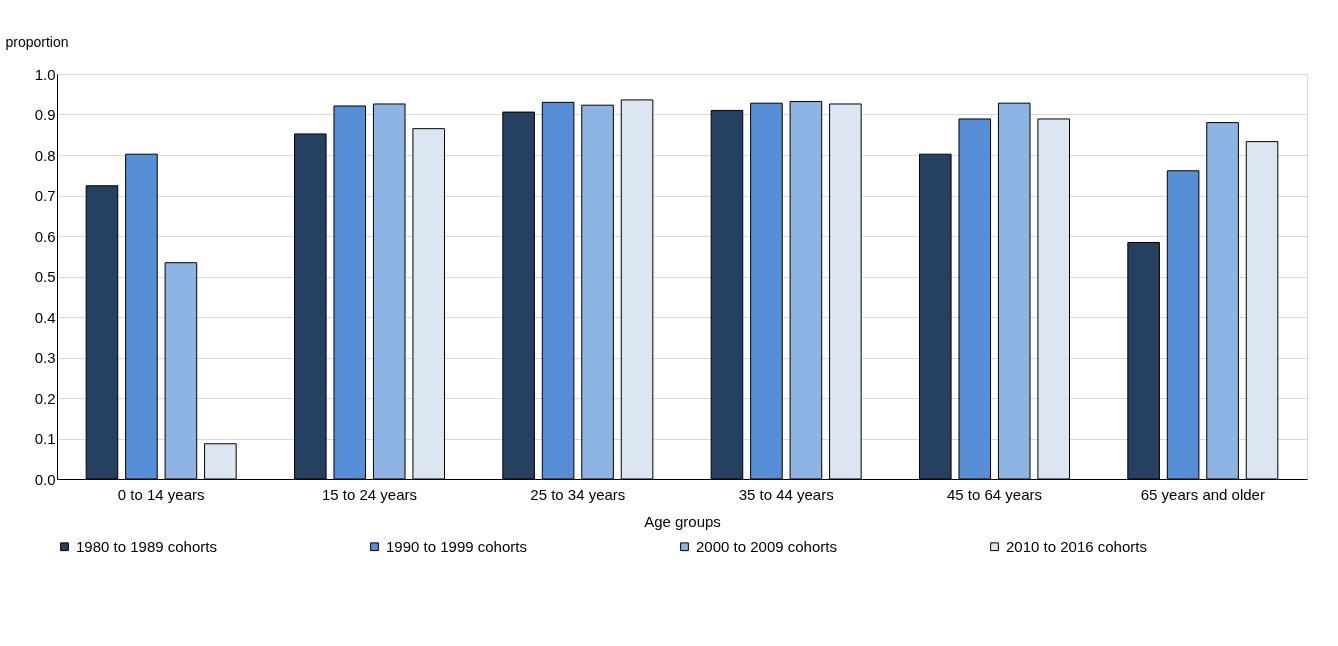 This screenshot has width=1338, height=646. Describe the element at coordinates (682, 521) in the screenshot. I see `x-axis-title: Age groups` at that location.